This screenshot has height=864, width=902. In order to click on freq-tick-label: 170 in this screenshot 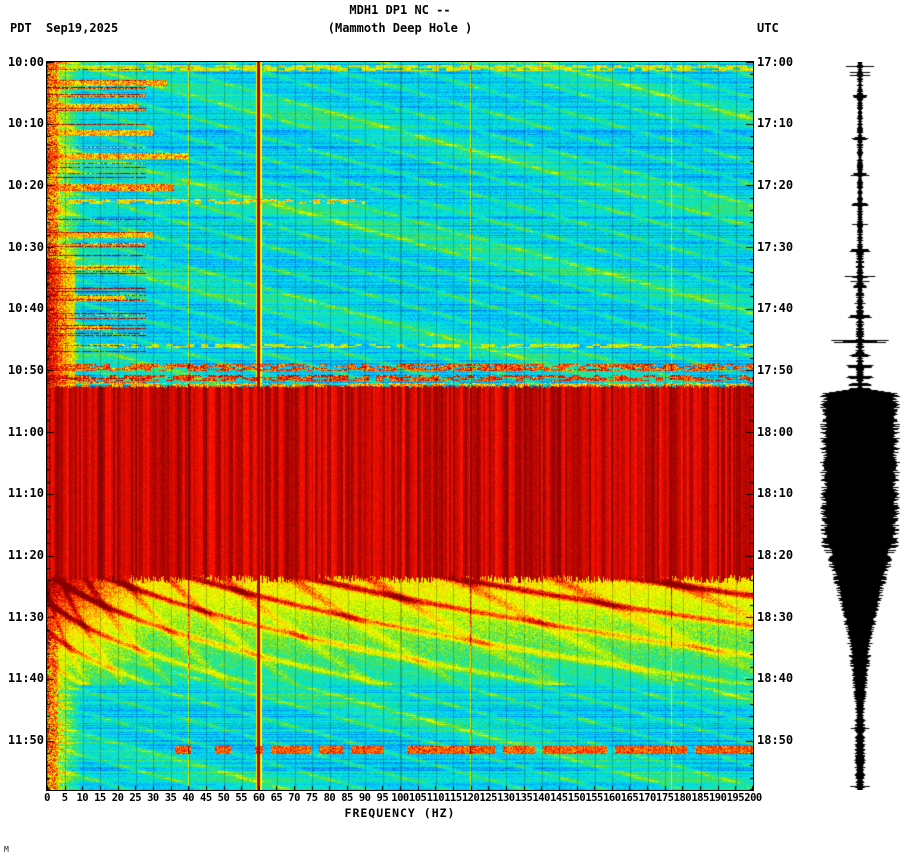, I will do `click(647, 798)`.